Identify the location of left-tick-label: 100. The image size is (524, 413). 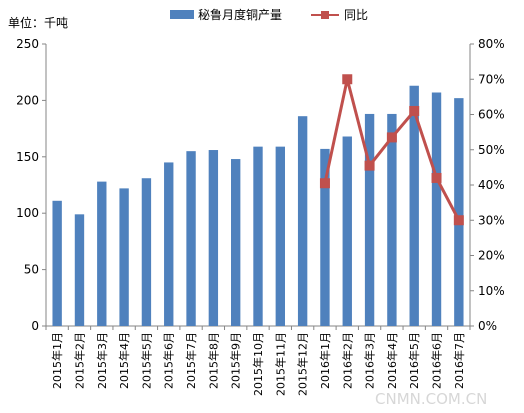
(27, 213).